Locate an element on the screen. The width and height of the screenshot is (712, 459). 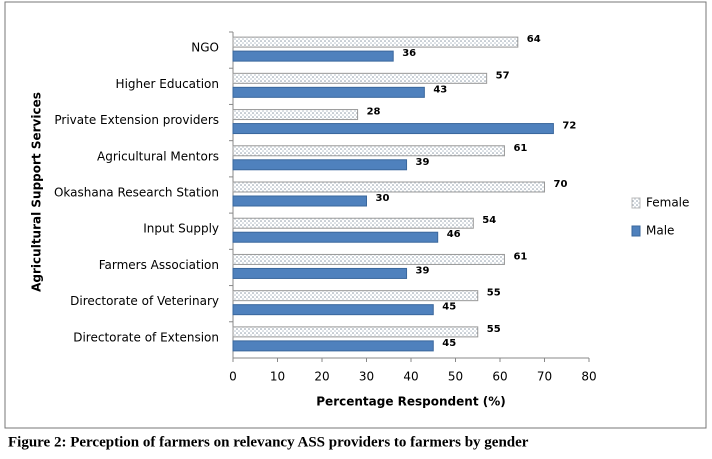
value-label: 28 is located at coordinates (374, 112).